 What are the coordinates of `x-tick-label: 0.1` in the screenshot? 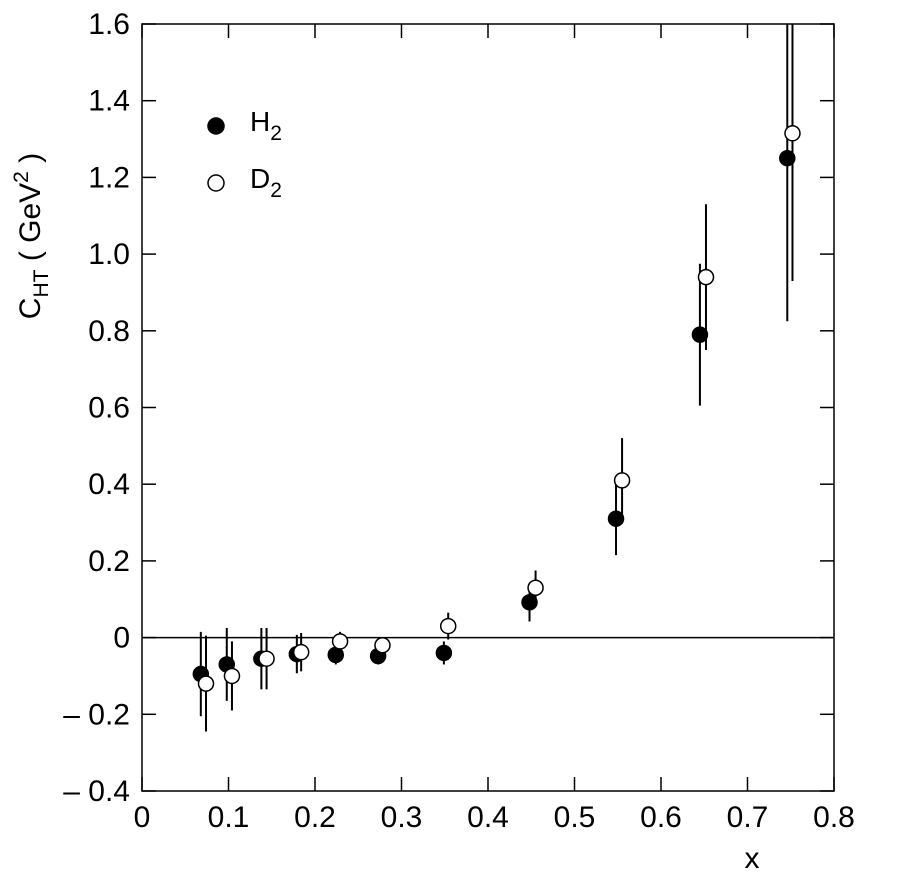 It's located at (229, 817).